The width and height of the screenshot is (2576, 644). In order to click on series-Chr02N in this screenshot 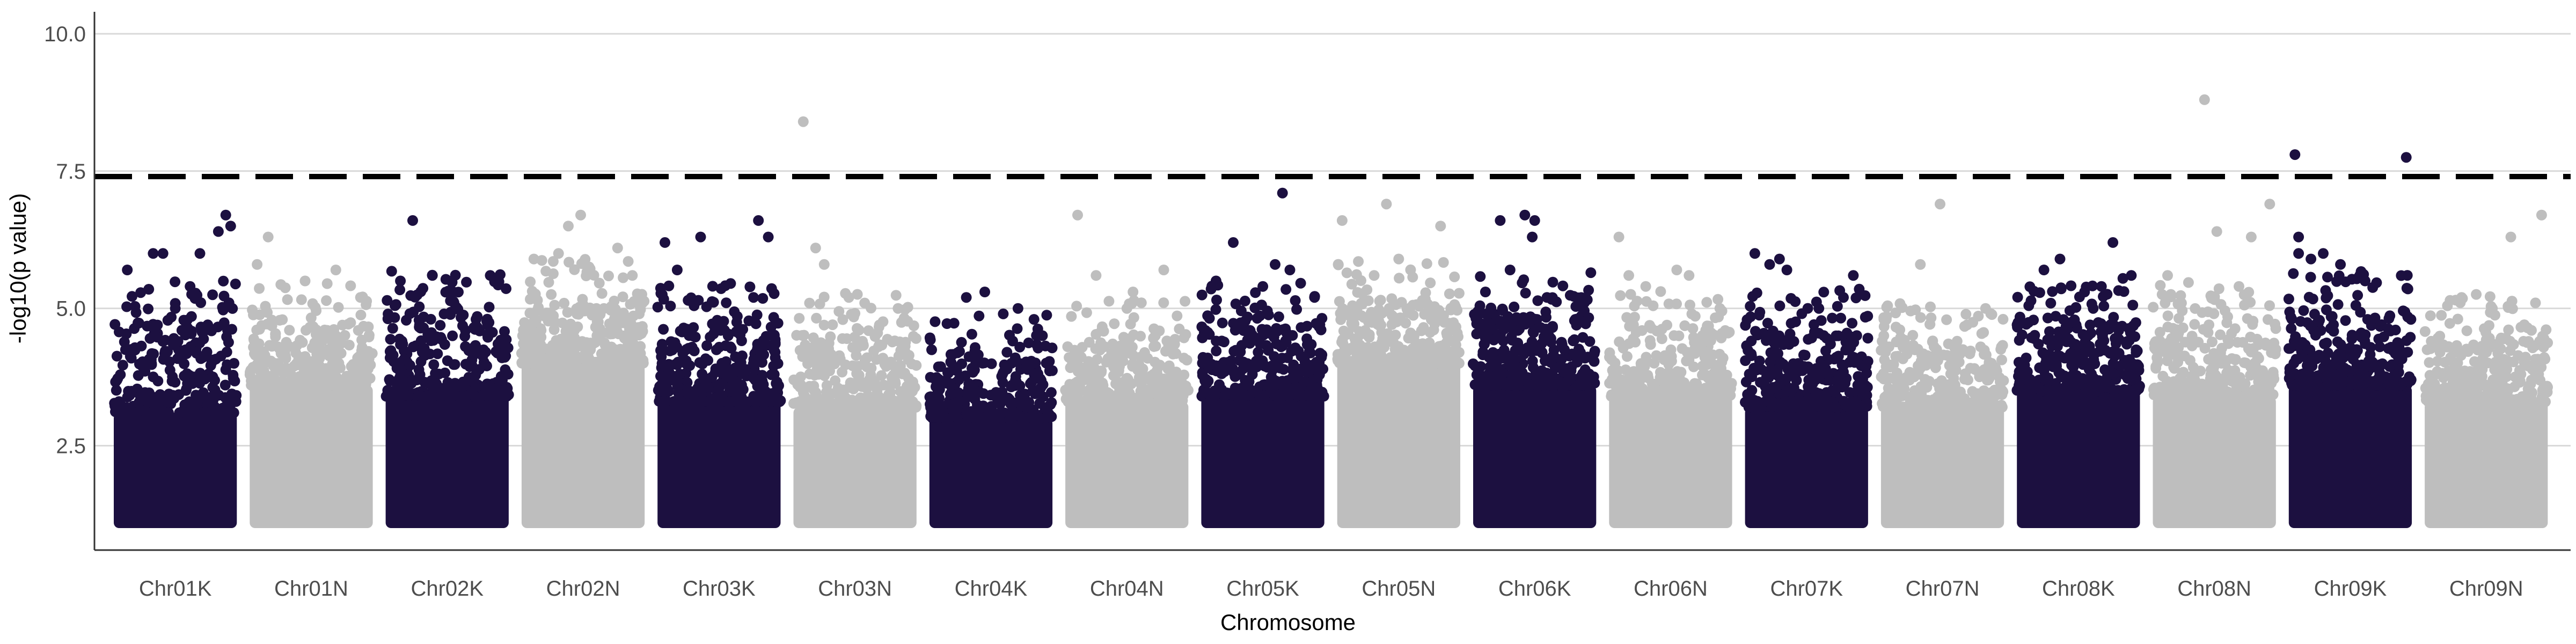, I will do `click(583, 369)`.